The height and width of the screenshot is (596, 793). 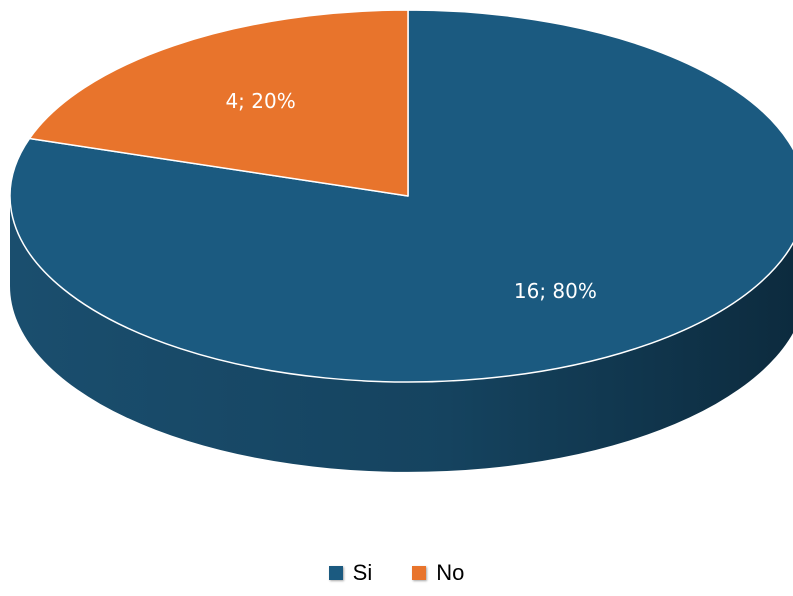 I want to click on data-label-si: 16; 80%, so click(x=555, y=291).